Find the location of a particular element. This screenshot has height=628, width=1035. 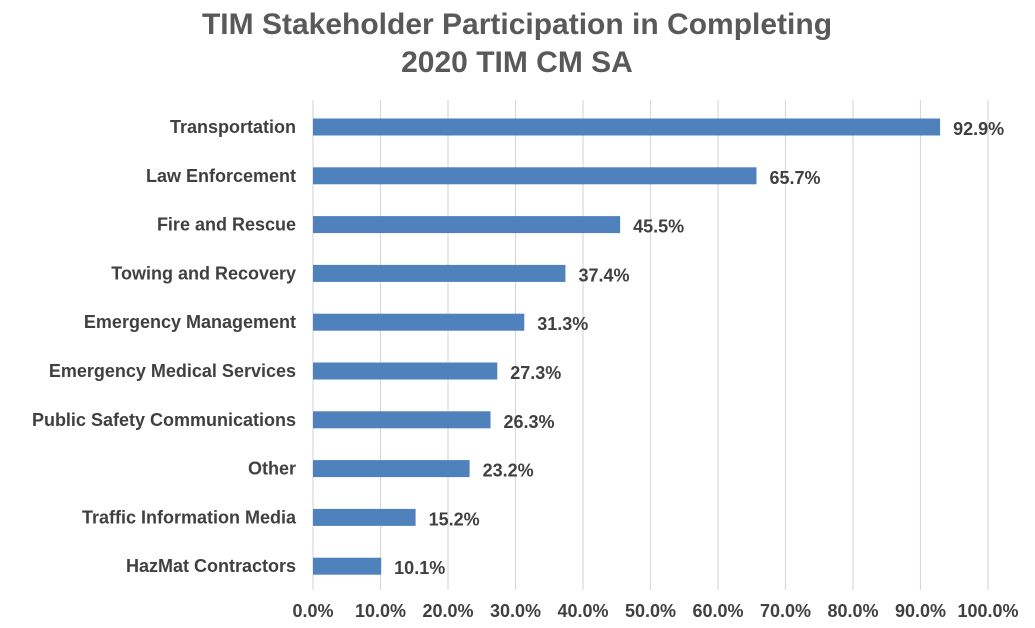

x-tick-label: 10.0% is located at coordinates (380, 611).